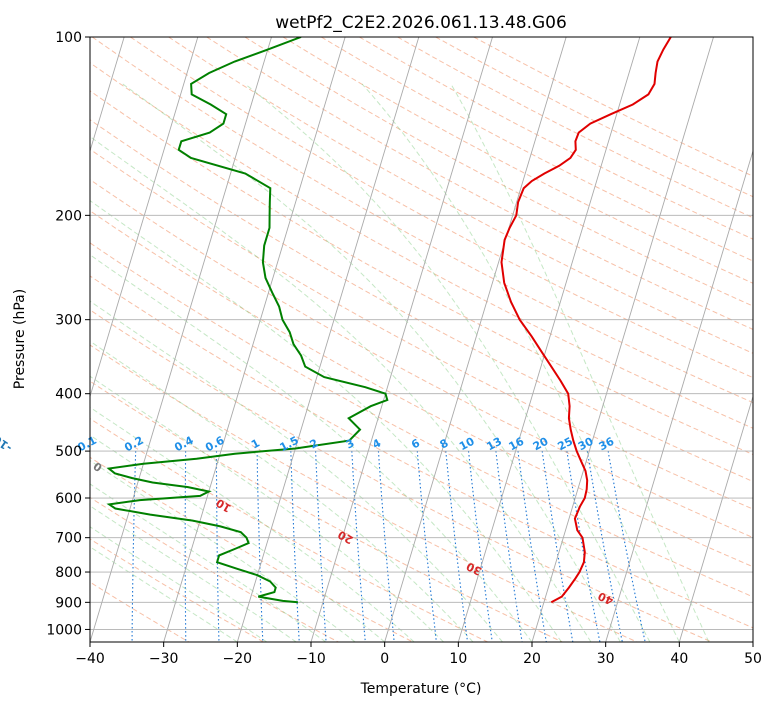 The width and height of the screenshot is (775, 708). What do you see at coordinates (7, 443) in the screenshot?
I see `dry-adiabat-label: -10` at bounding box center [7, 443].